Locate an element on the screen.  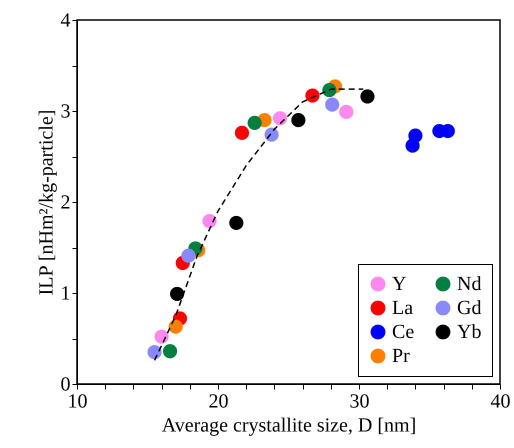
x-tick-label: 10 is located at coordinates (78, 401).